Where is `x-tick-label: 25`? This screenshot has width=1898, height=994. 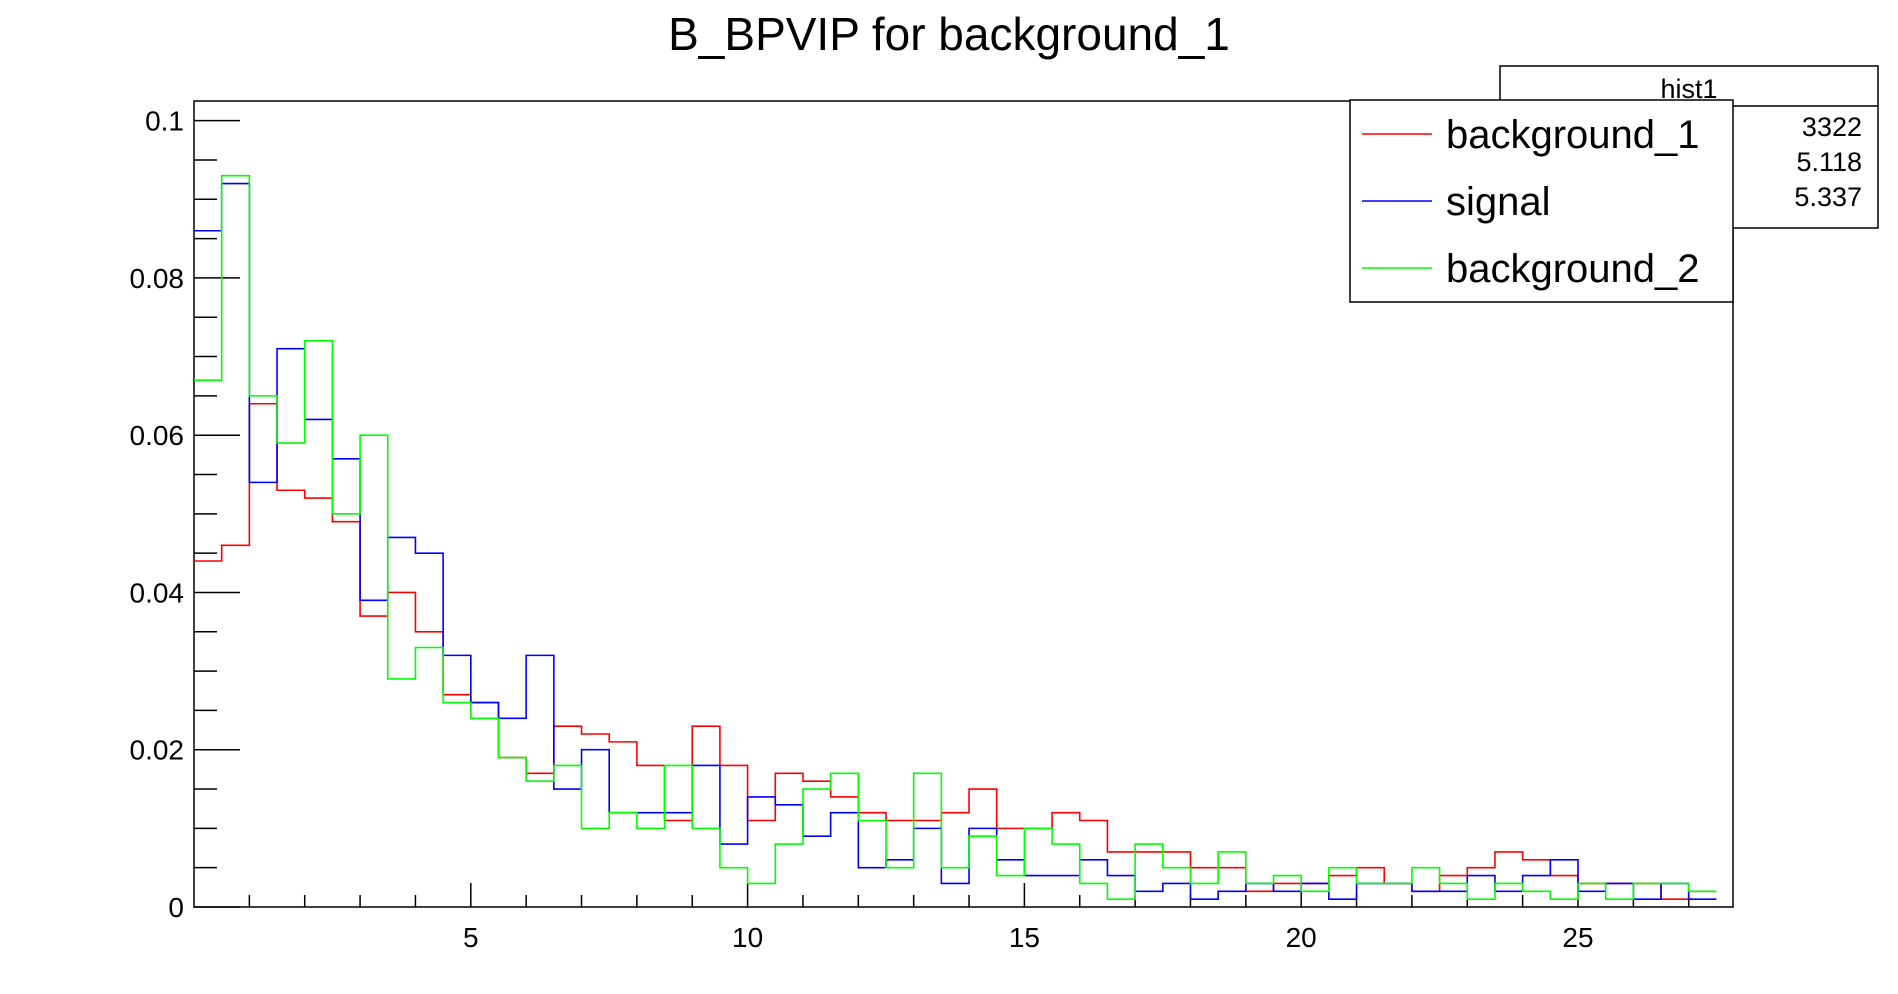
x-tick-label: 25 is located at coordinates (1577, 937).